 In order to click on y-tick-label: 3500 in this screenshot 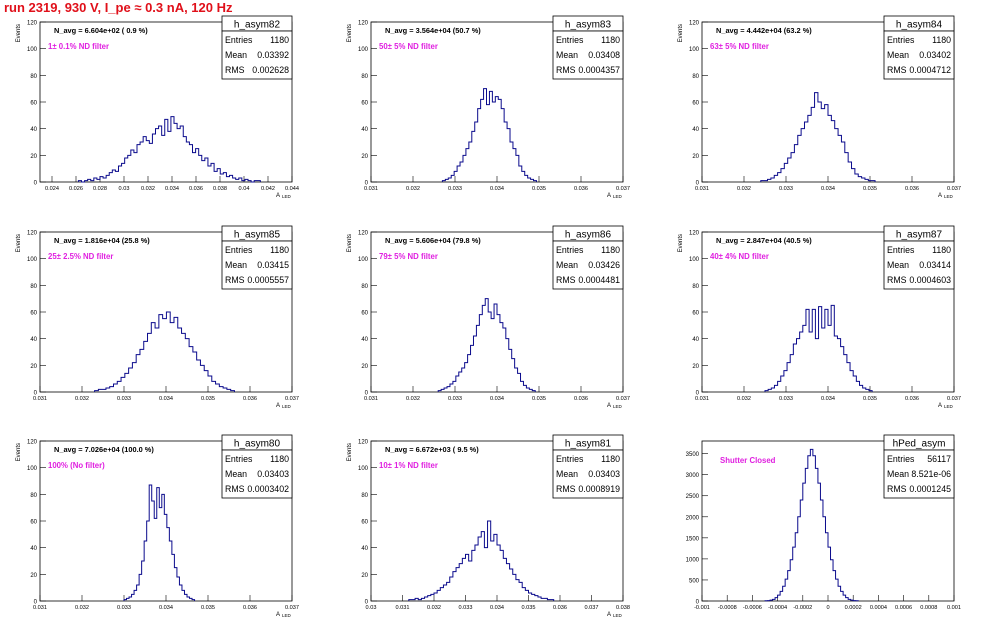, I will do `click(693, 455)`.